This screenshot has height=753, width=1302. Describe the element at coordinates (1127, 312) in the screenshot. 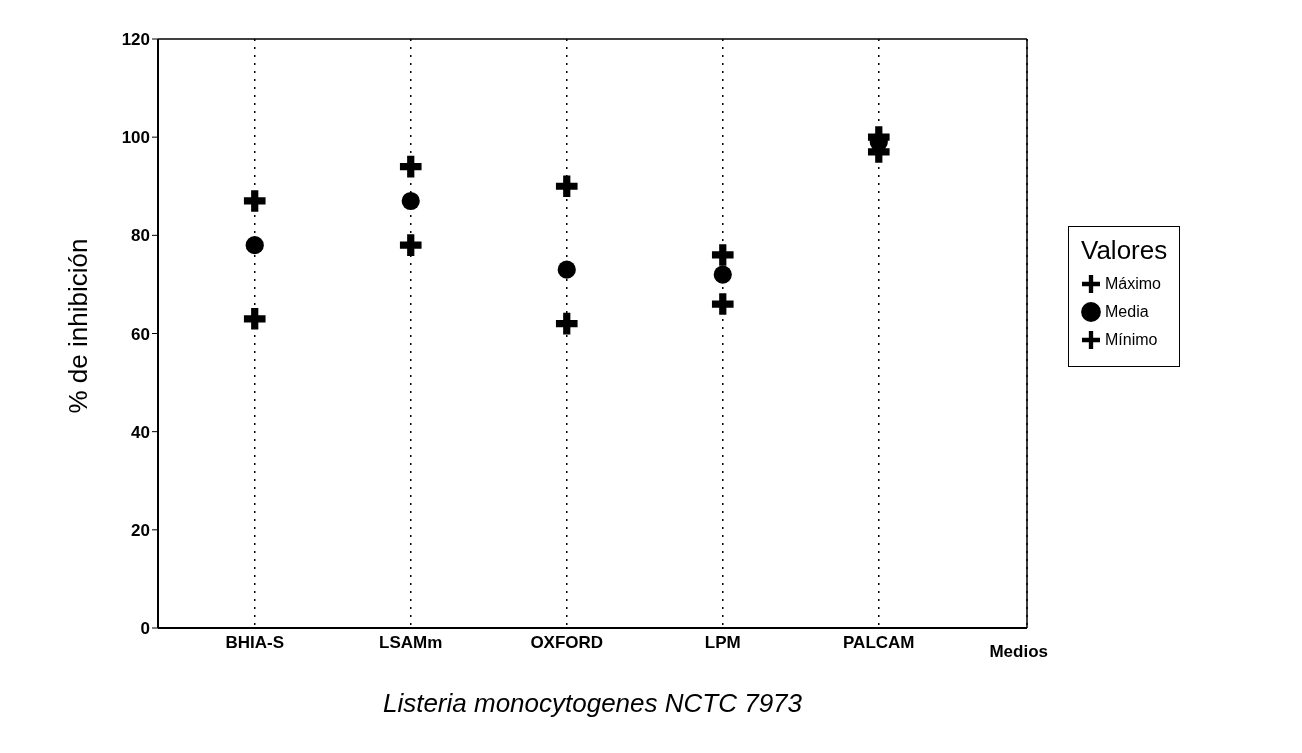

I see `legend-label: Media` at that location.